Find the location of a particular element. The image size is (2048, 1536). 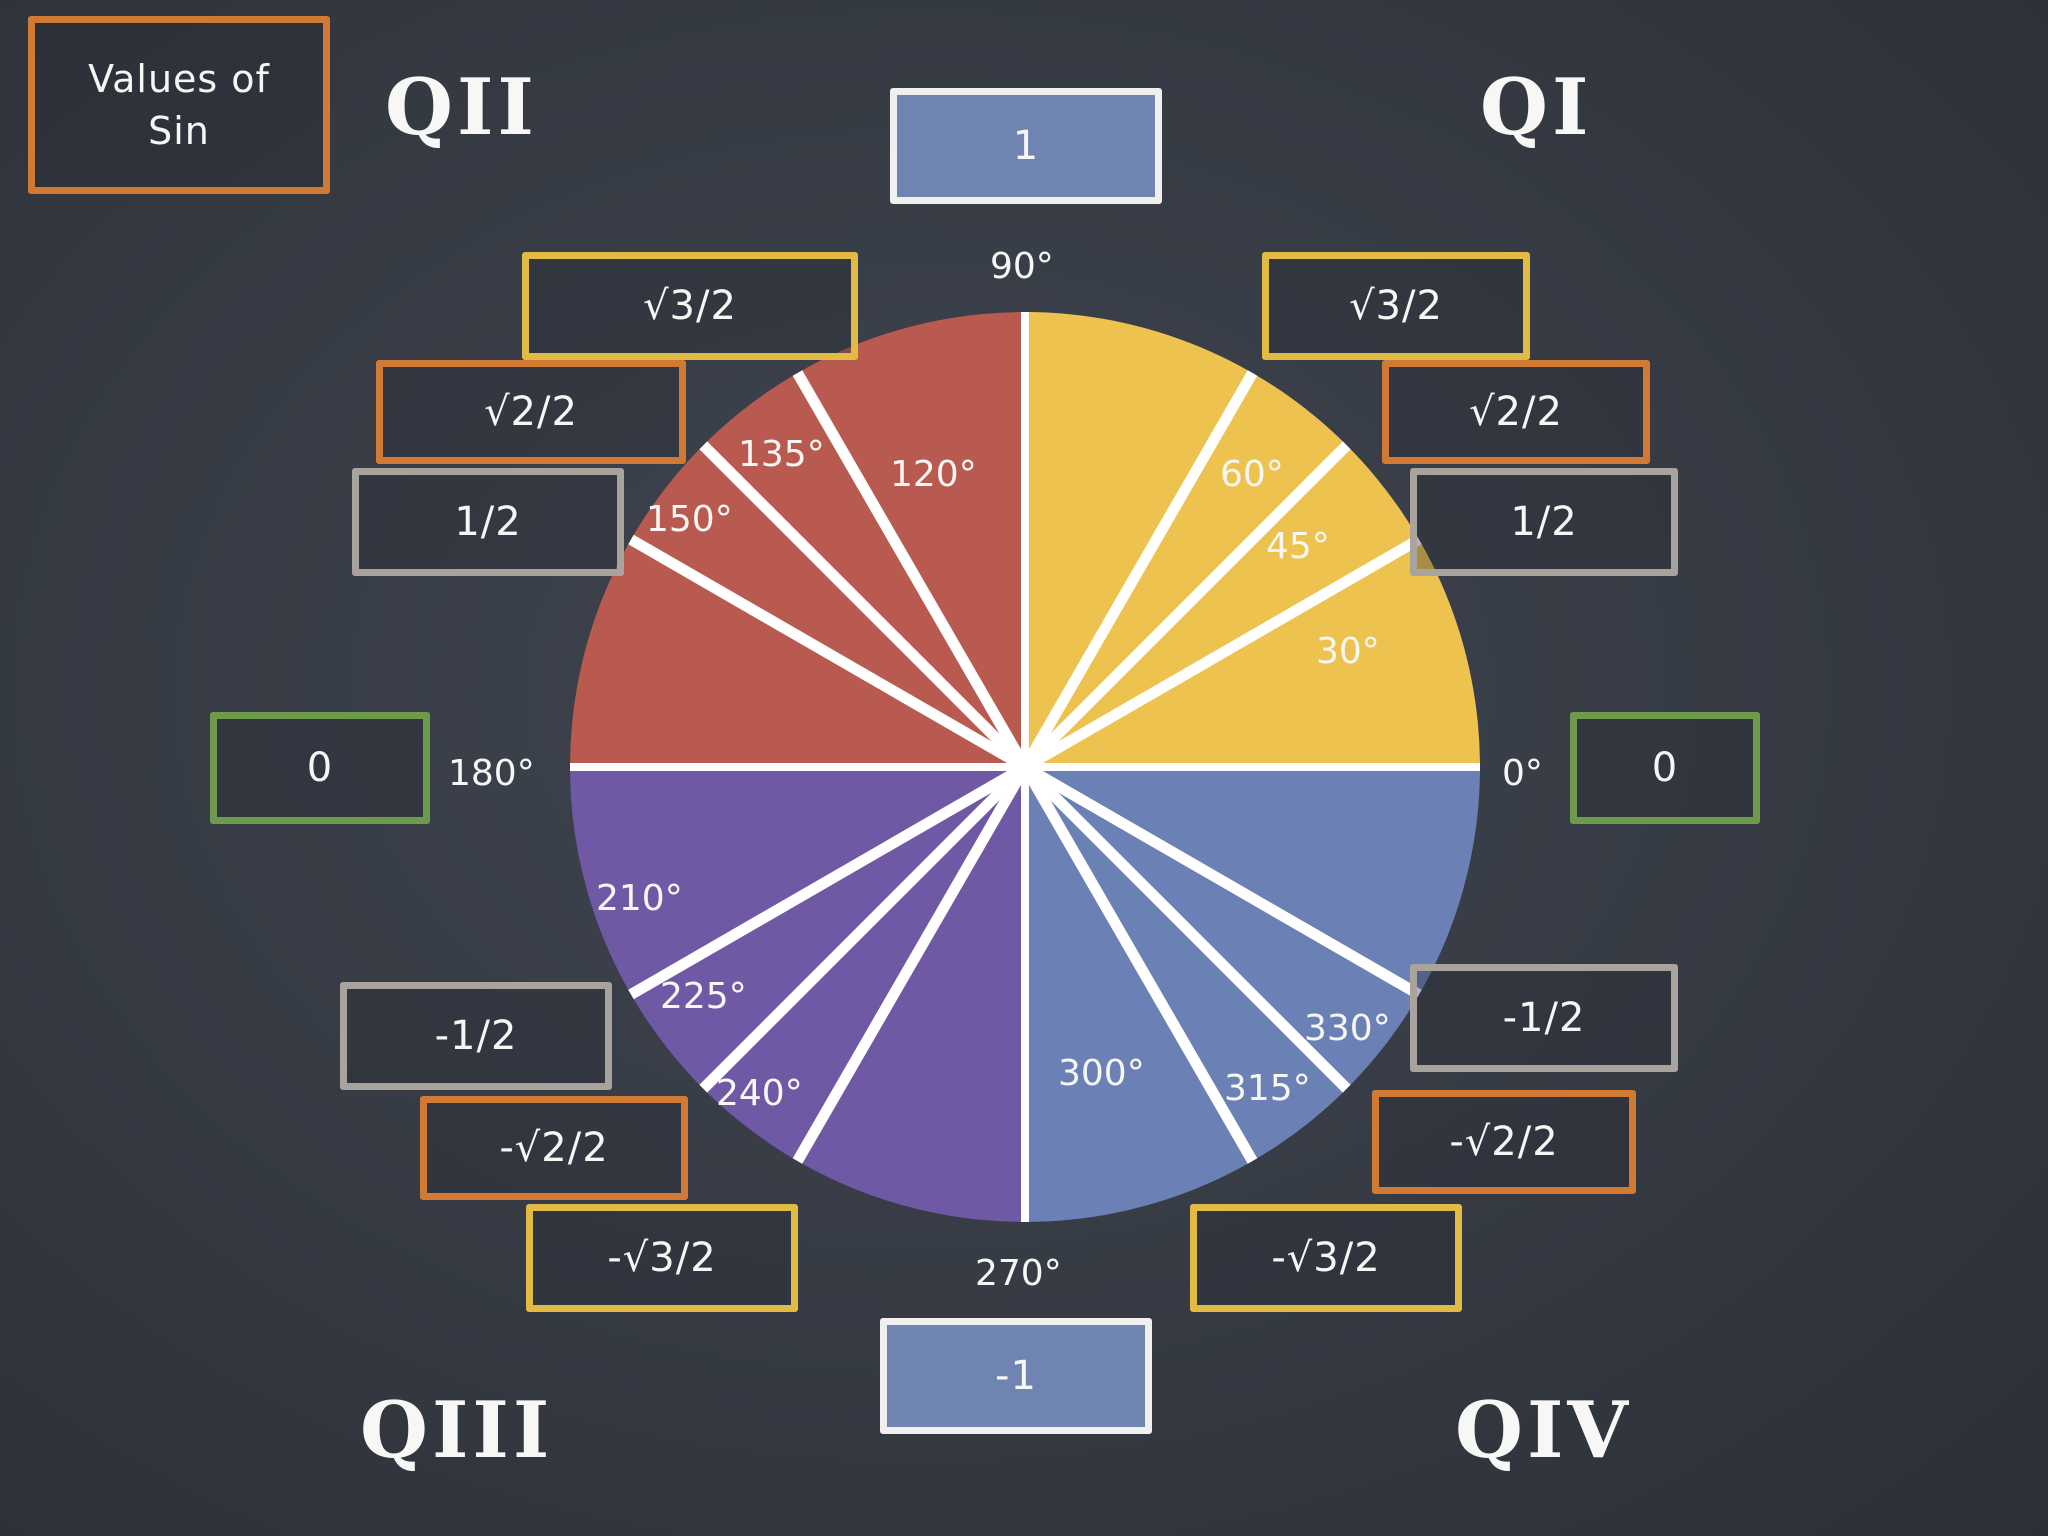

angle-label-60: 60° is located at coordinates (1252, 474).